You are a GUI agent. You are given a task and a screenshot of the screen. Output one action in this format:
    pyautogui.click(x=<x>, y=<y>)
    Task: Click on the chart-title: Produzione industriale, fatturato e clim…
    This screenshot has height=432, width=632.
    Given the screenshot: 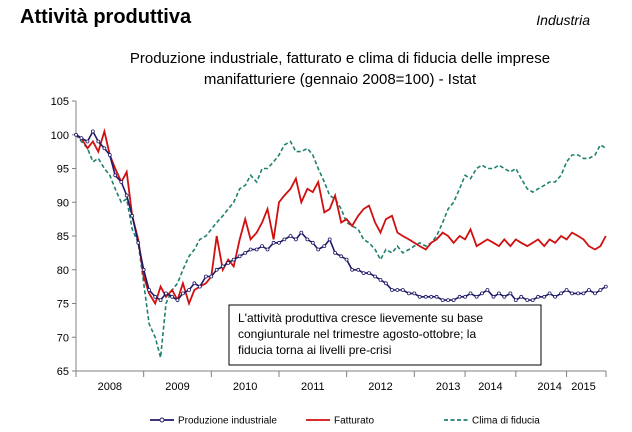 What is the action you would take?
    pyautogui.click(x=340, y=69)
    